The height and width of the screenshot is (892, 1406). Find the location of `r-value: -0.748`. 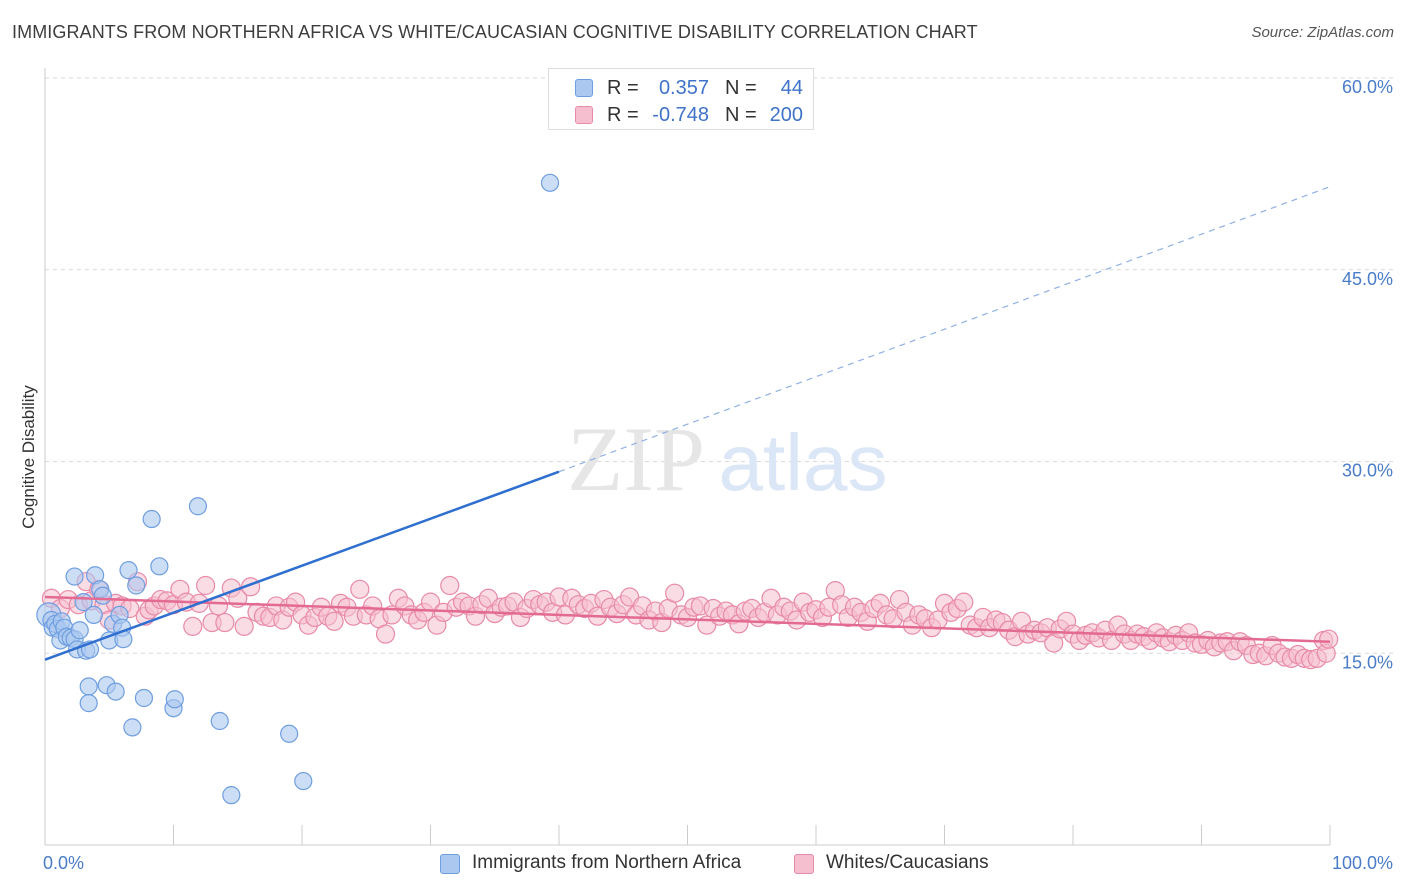

r-value: -0.748 is located at coordinates (680, 115).